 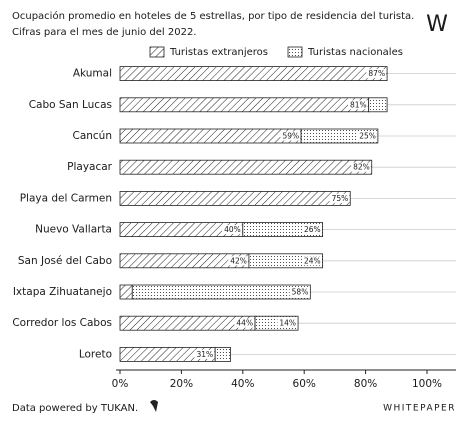 I want to click on y-tick-label: Nuevo Vallarta, so click(x=73, y=230).